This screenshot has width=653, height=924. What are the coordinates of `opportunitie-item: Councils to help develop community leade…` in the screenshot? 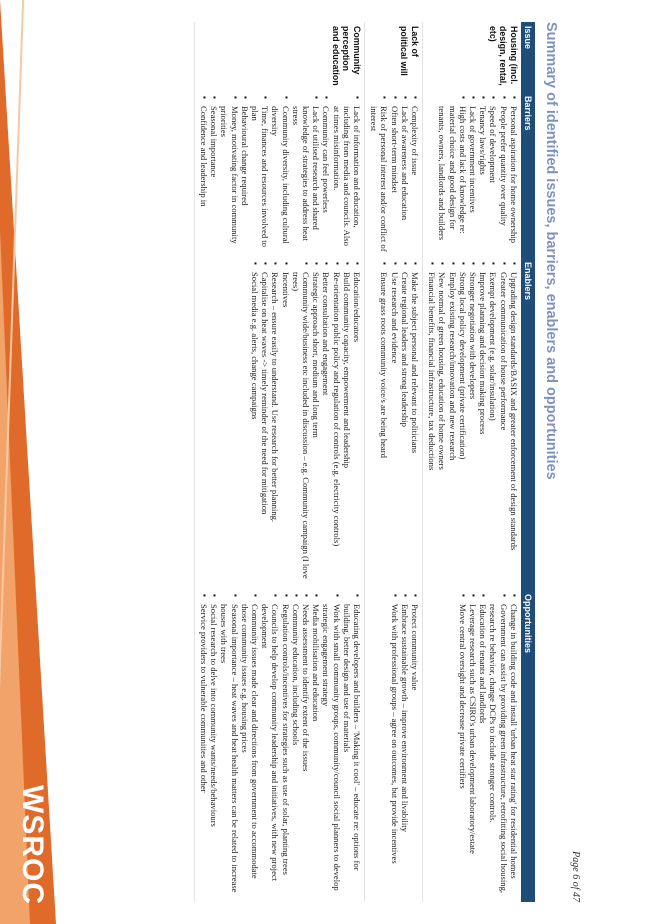 It's located at (270, 751).